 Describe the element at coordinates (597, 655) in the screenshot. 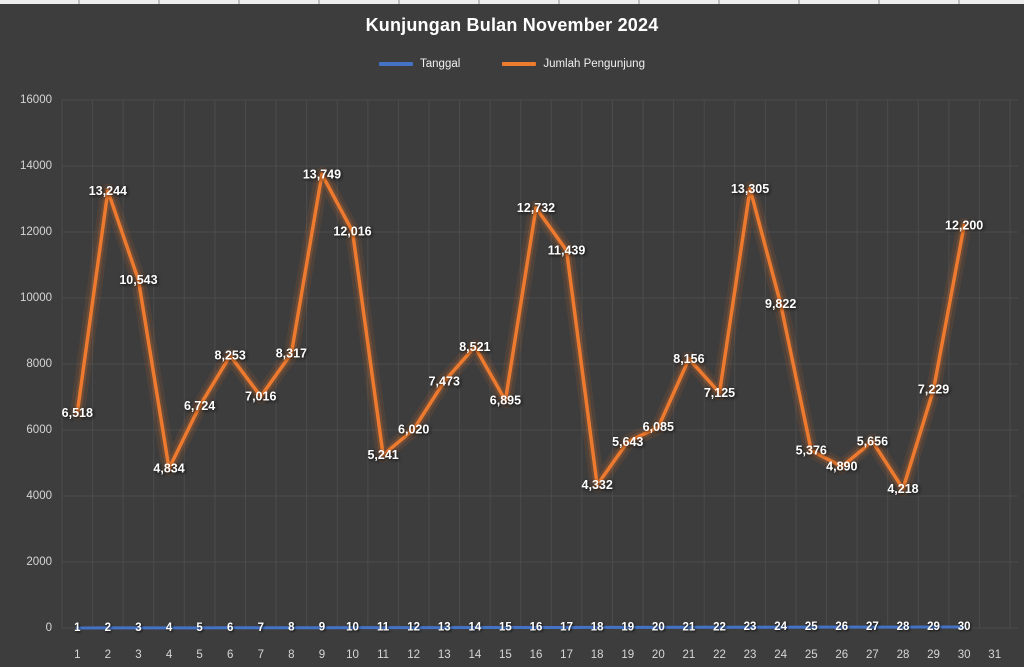

I see `x-axis-label: 18` at that location.